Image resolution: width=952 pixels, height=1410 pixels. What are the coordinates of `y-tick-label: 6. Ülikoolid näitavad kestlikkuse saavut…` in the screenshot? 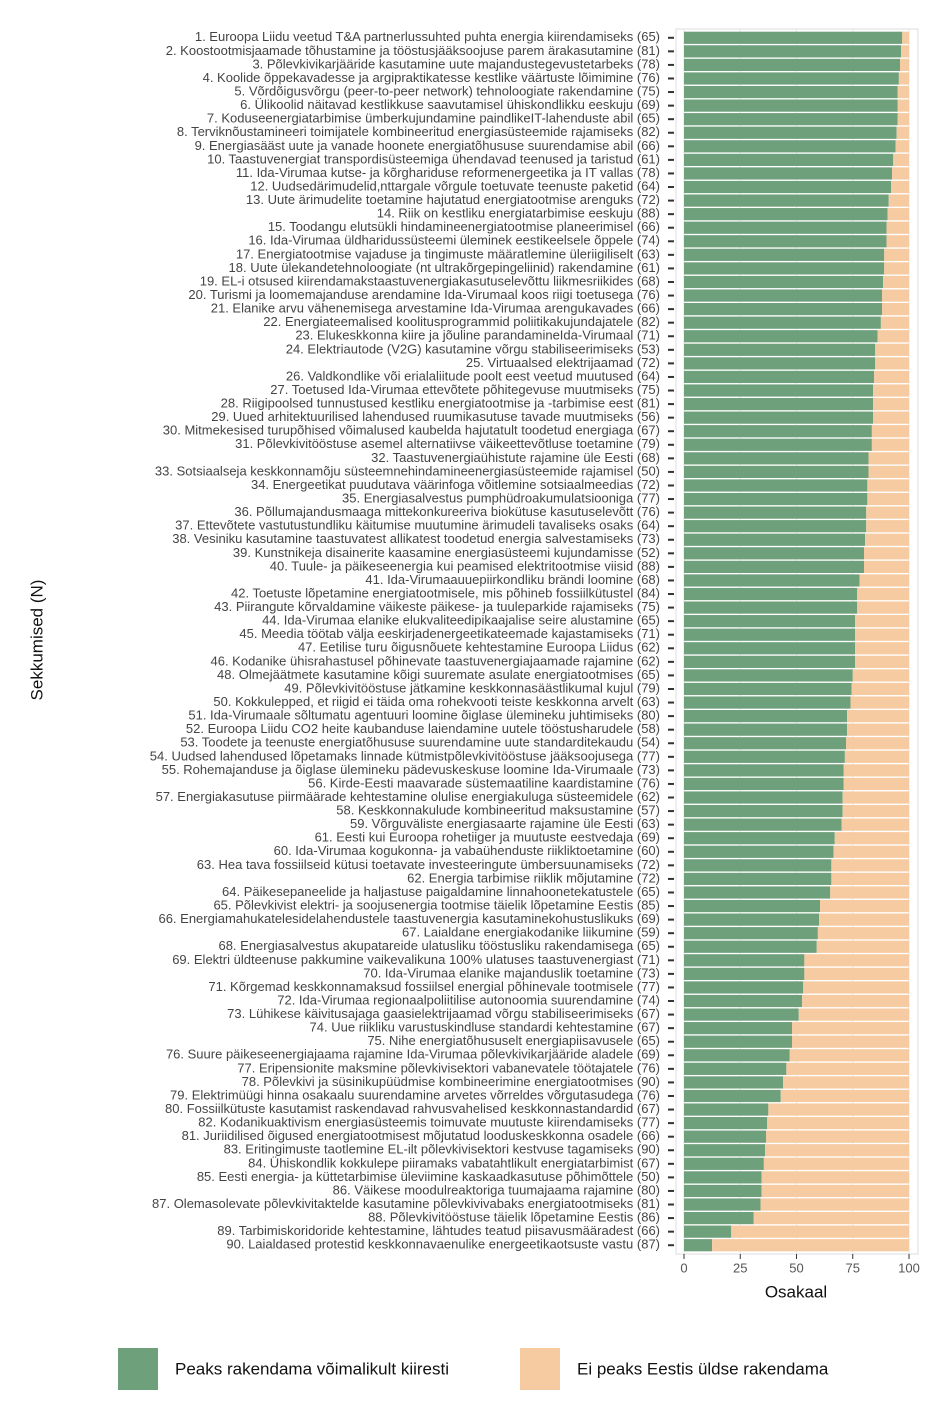 It's located at (450, 104).